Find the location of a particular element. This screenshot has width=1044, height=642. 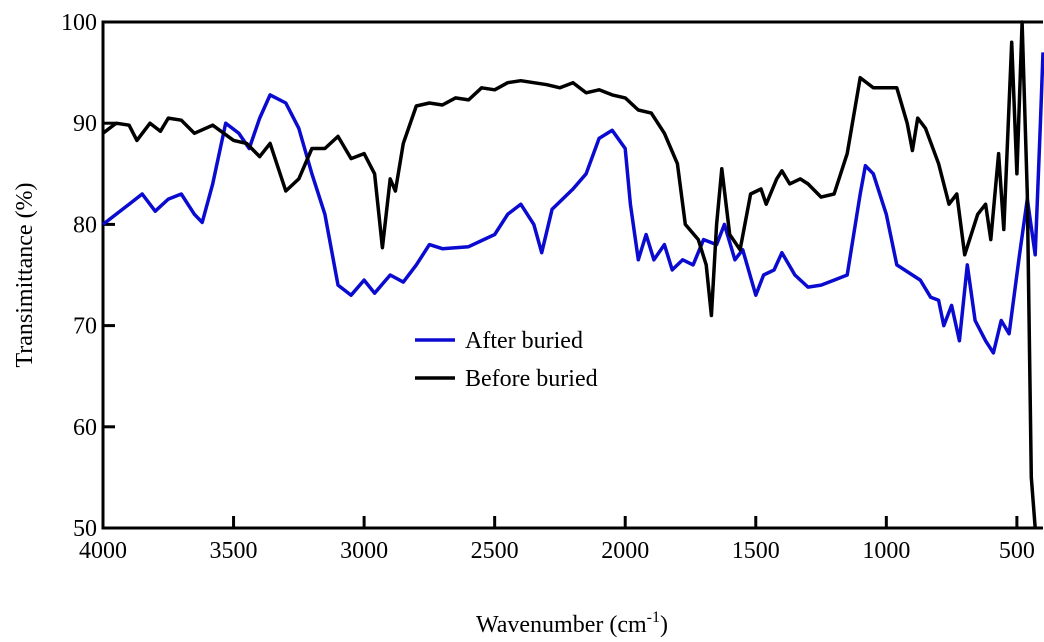

y-tick-label: 70 is located at coordinates (85, 327).